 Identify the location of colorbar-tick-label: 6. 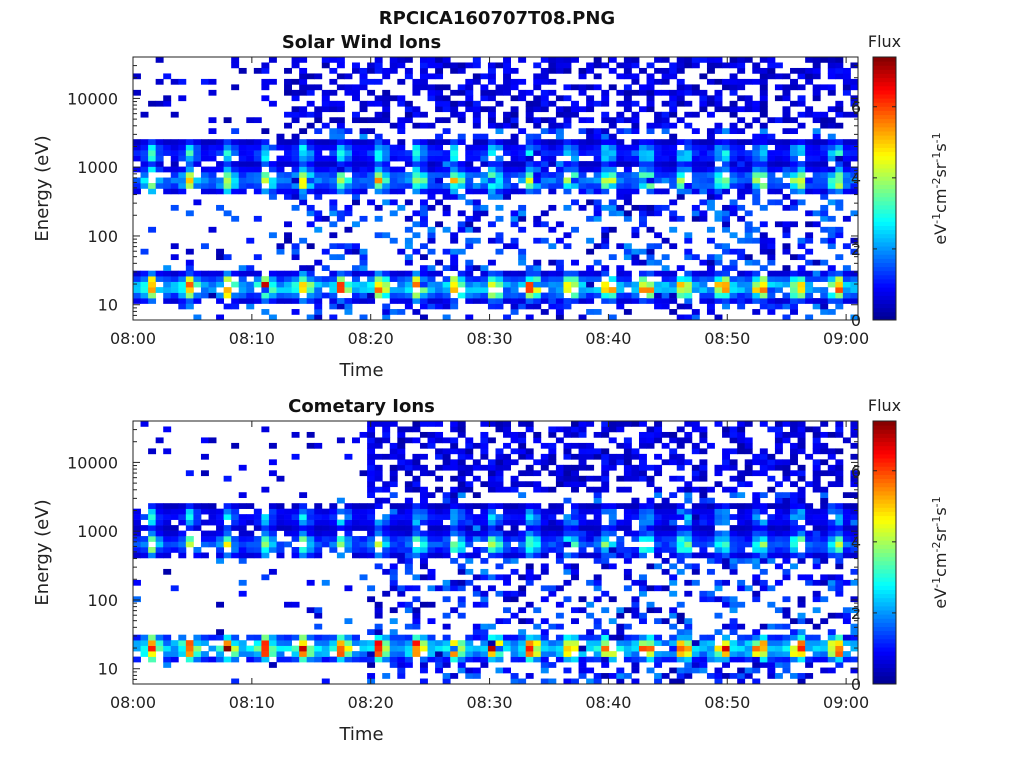
(856, 107).